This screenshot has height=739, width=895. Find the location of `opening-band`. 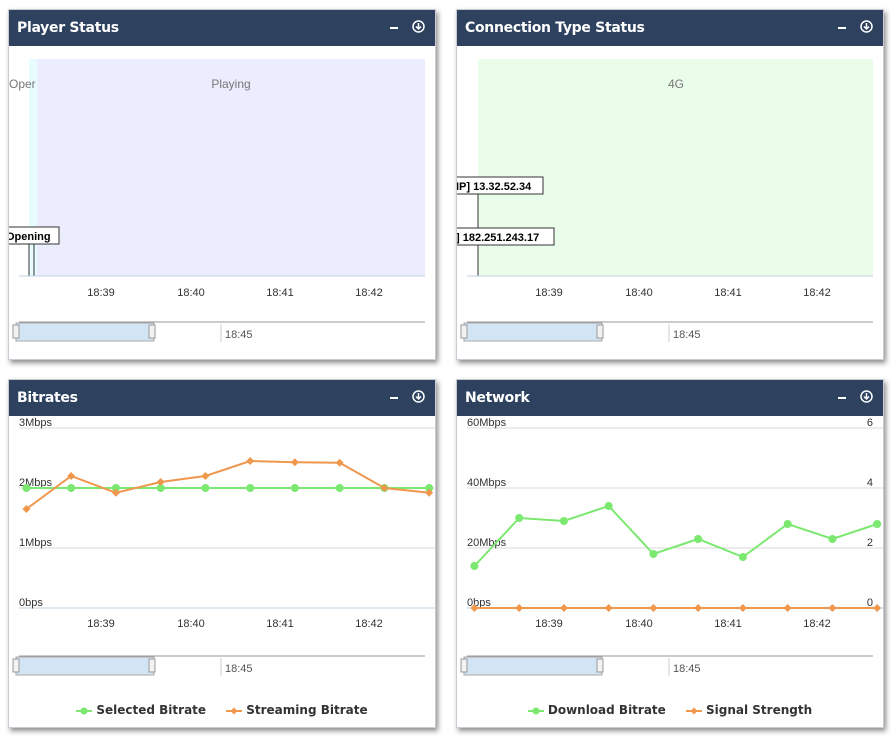

opening-band is located at coordinates (33, 167).